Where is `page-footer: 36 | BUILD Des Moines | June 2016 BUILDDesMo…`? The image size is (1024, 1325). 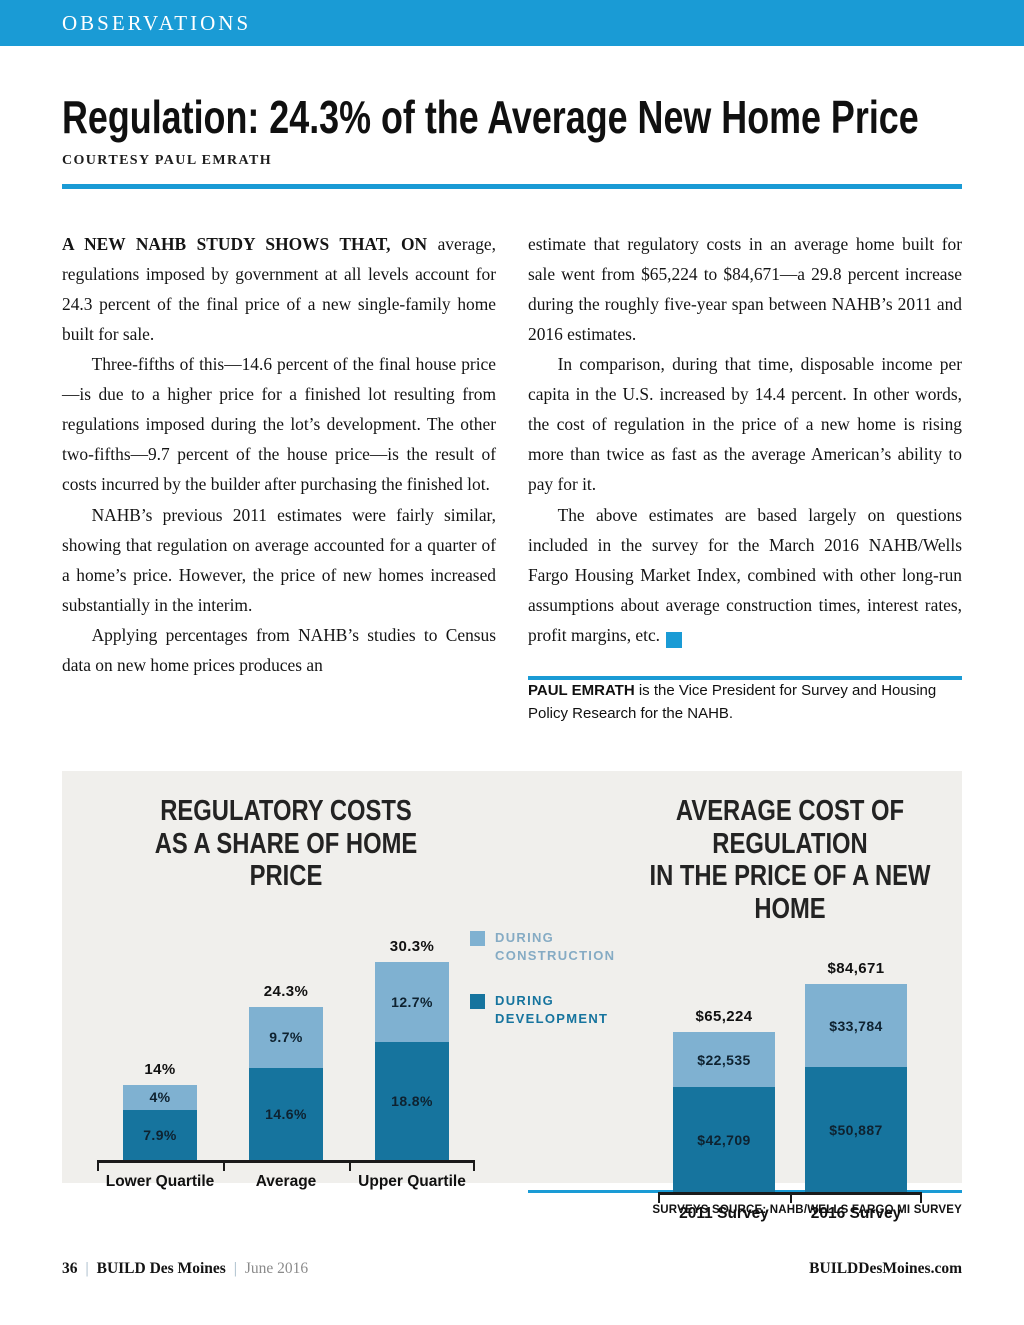 page-footer: 36 | BUILD Des Moines | June 2016 BUILDDesMo… is located at coordinates (512, 1269).